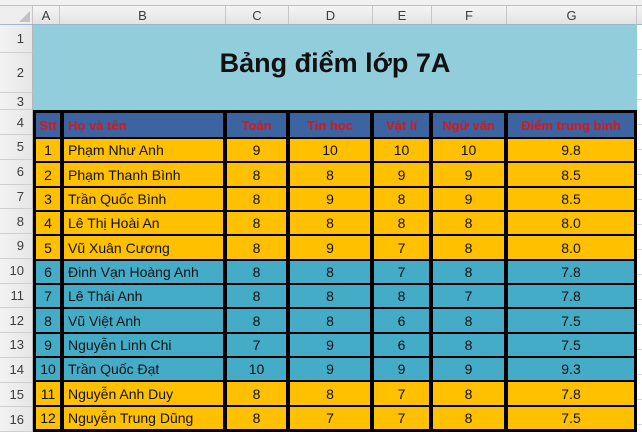 Image resolution: width=642 pixels, height=432 pixels. What do you see at coordinates (48, 320) in the screenshot?
I see `cell-stt-row8: 8` at bounding box center [48, 320].